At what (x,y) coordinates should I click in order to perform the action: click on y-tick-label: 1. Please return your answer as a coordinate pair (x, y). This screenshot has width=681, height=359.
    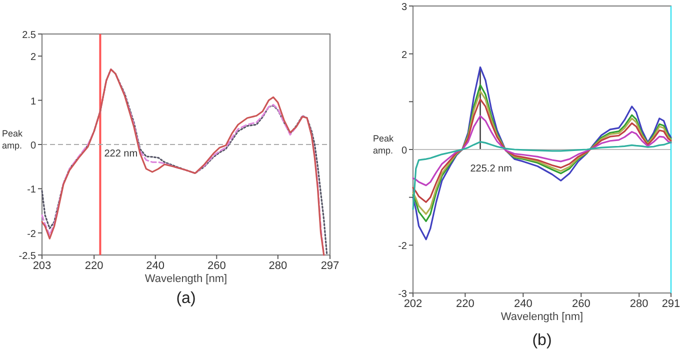
    Looking at the image, I should click on (33, 102).